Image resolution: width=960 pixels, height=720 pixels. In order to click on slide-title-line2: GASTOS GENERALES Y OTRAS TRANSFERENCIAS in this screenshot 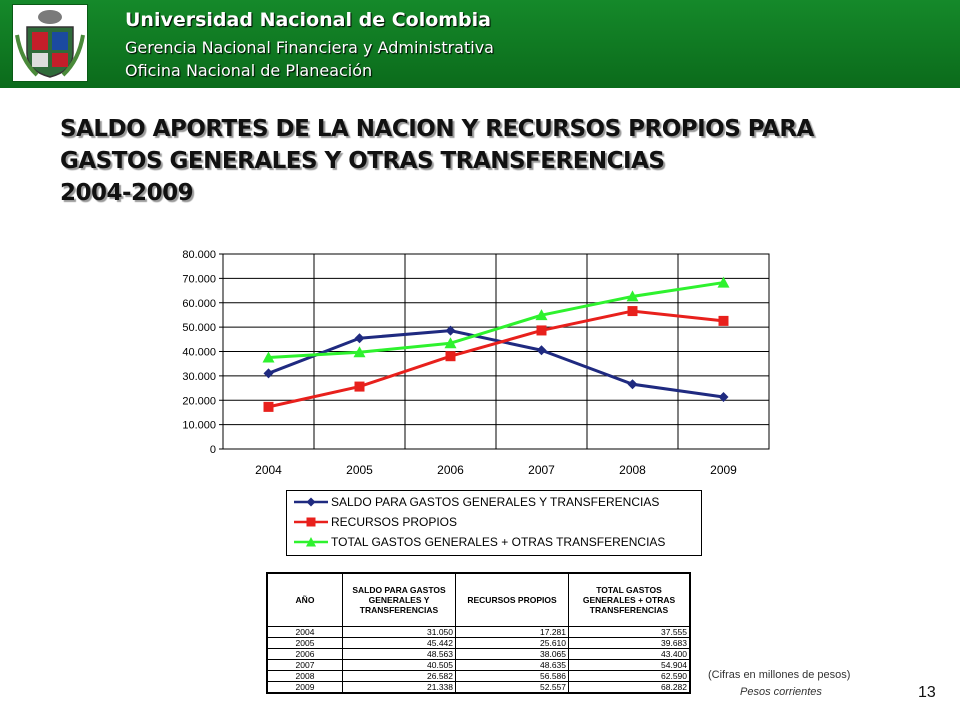, I will do `click(362, 161)`.